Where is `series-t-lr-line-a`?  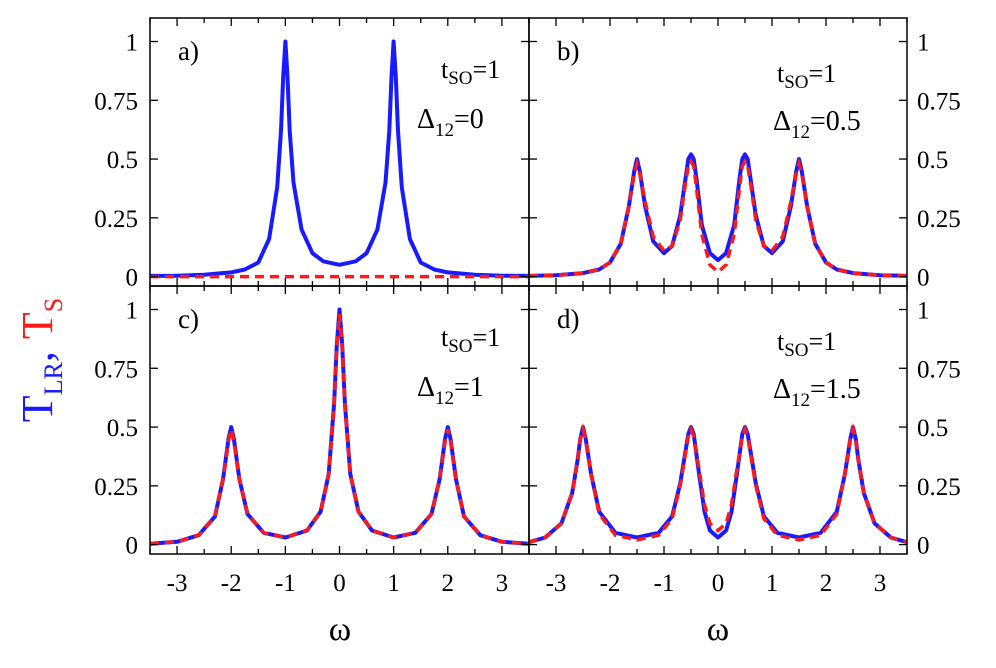 series-t-lr-line-a is located at coordinates (339, 158).